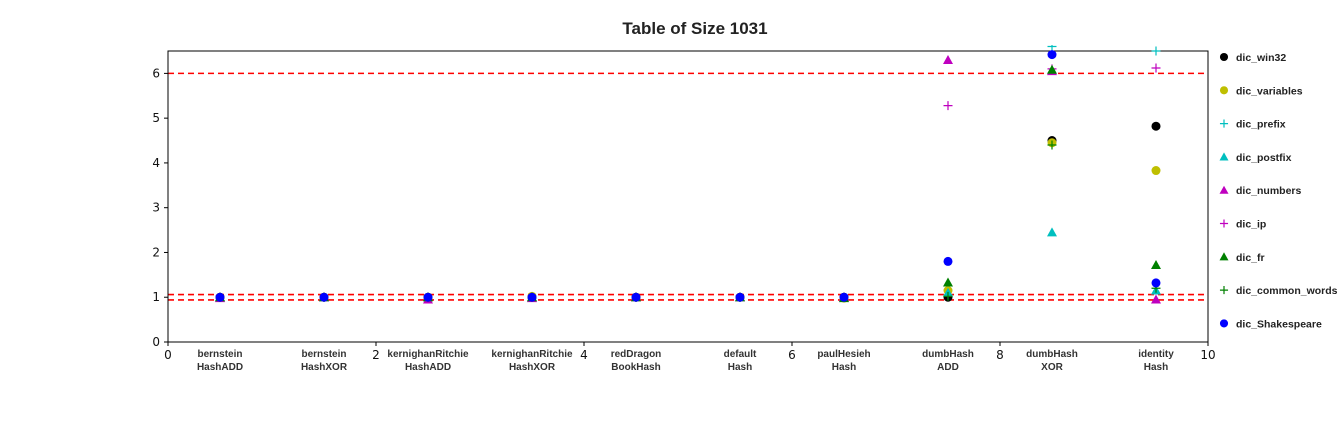  What do you see at coordinates (1269, 91) in the screenshot?
I see `legend-label: dic_variables` at bounding box center [1269, 91].